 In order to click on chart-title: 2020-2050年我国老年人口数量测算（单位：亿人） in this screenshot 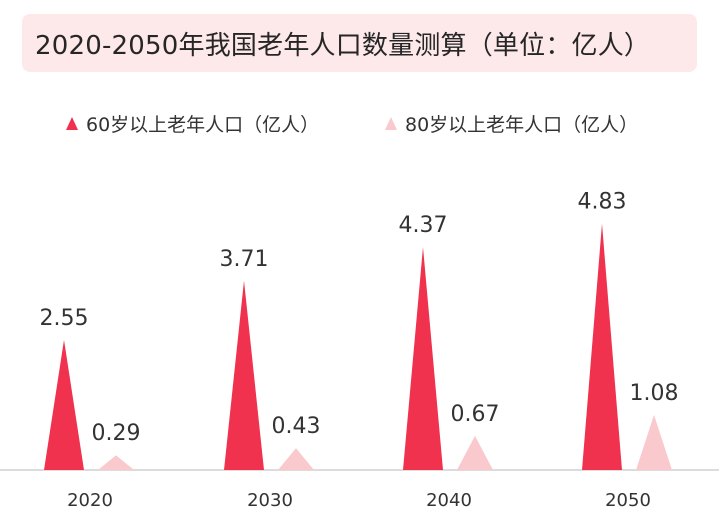, I will do `click(343, 45)`.